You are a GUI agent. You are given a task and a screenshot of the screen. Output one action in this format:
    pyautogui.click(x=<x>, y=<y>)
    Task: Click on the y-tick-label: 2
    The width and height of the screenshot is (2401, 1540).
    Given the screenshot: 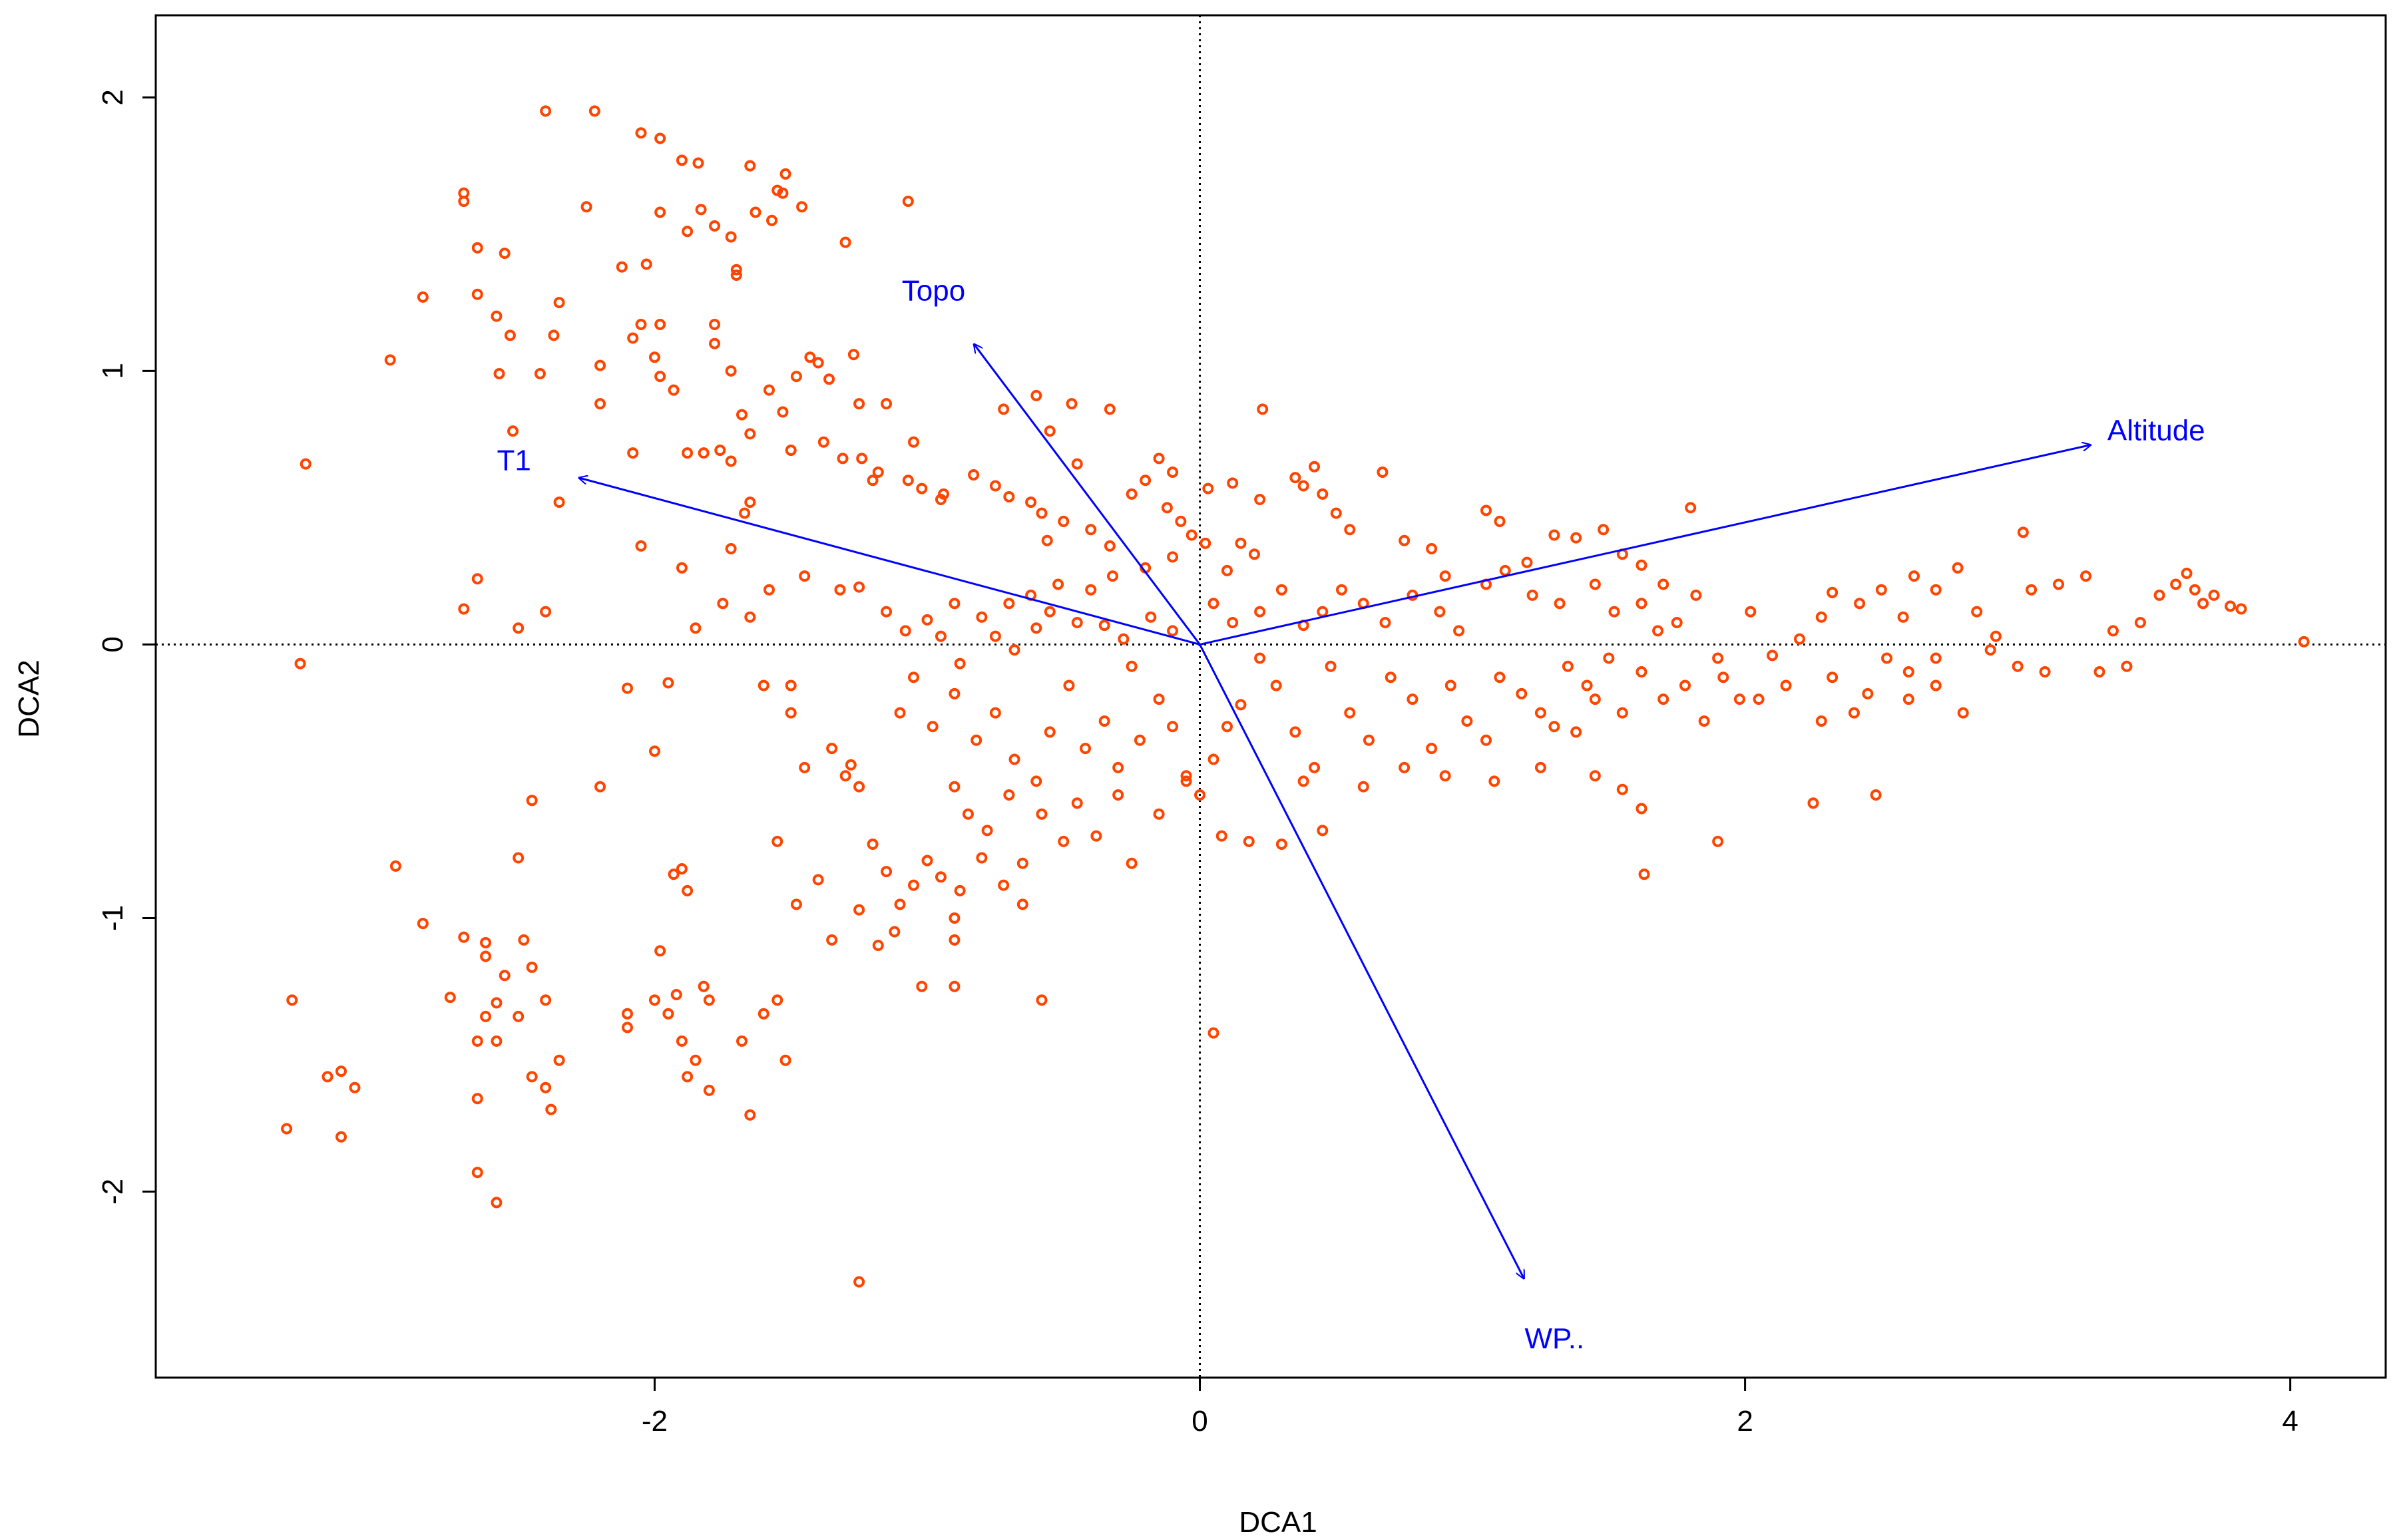 What is the action you would take?
    pyautogui.click(x=113, y=97)
    